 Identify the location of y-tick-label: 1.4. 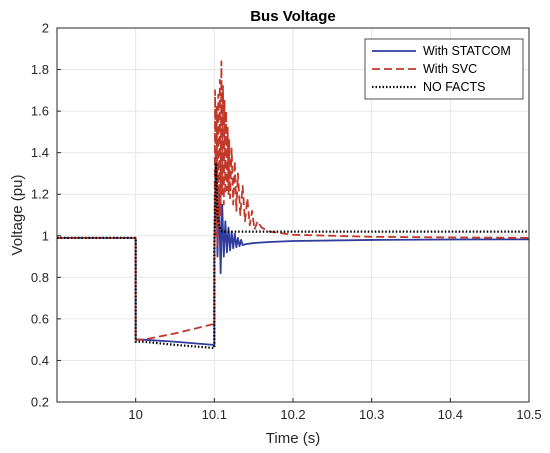
(40, 152).